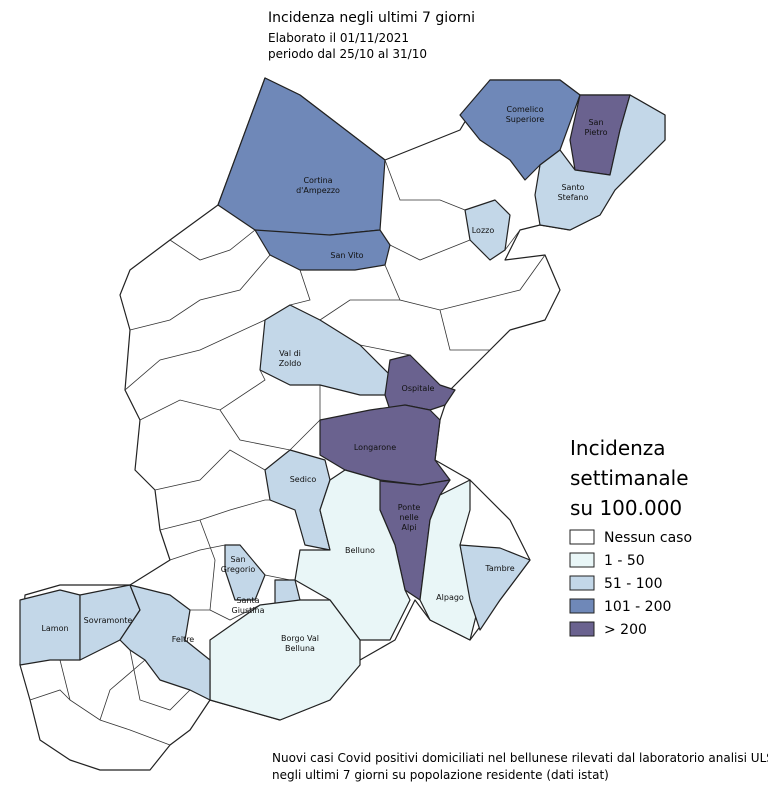 The image size is (768, 793). What do you see at coordinates (450, 560) in the screenshot?
I see `region-alpago` at bounding box center [450, 560].